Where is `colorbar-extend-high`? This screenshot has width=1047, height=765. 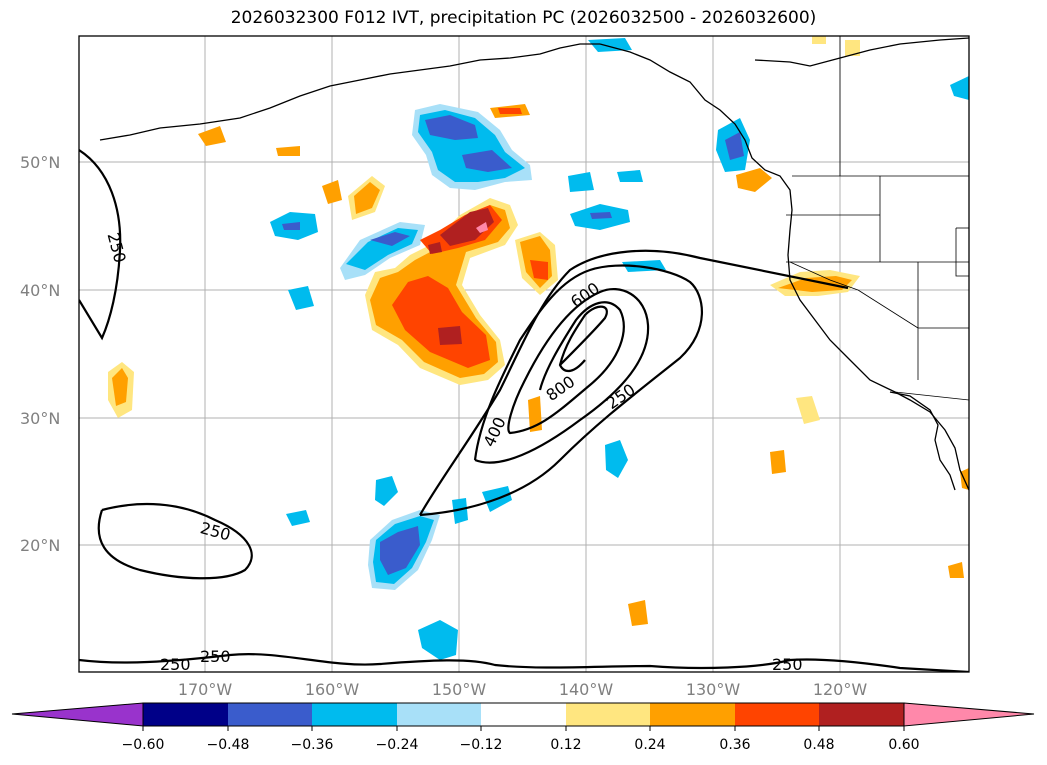
colorbar-extend-high is located at coordinates (969, 714).